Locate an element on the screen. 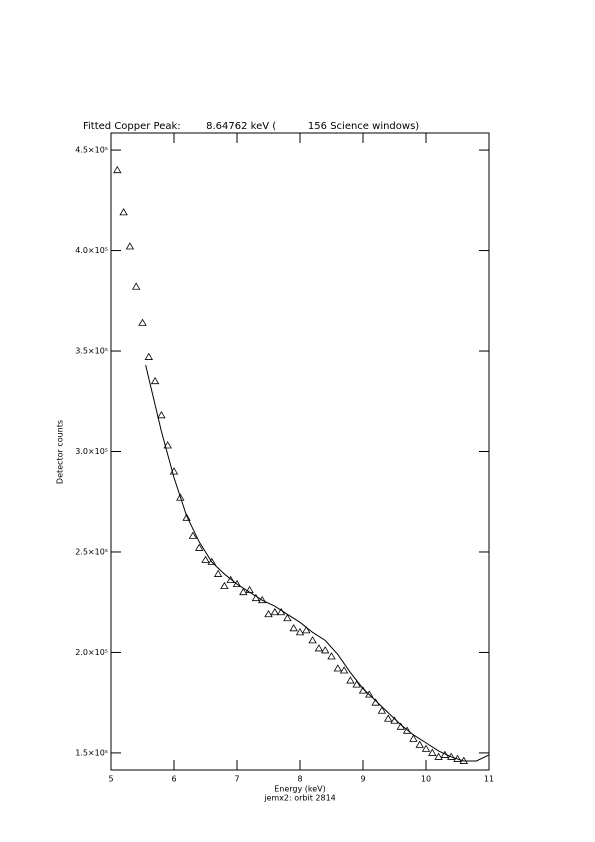 The image size is (595, 842). y-tick-label: 3.5×10⁵ is located at coordinates (91, 351).